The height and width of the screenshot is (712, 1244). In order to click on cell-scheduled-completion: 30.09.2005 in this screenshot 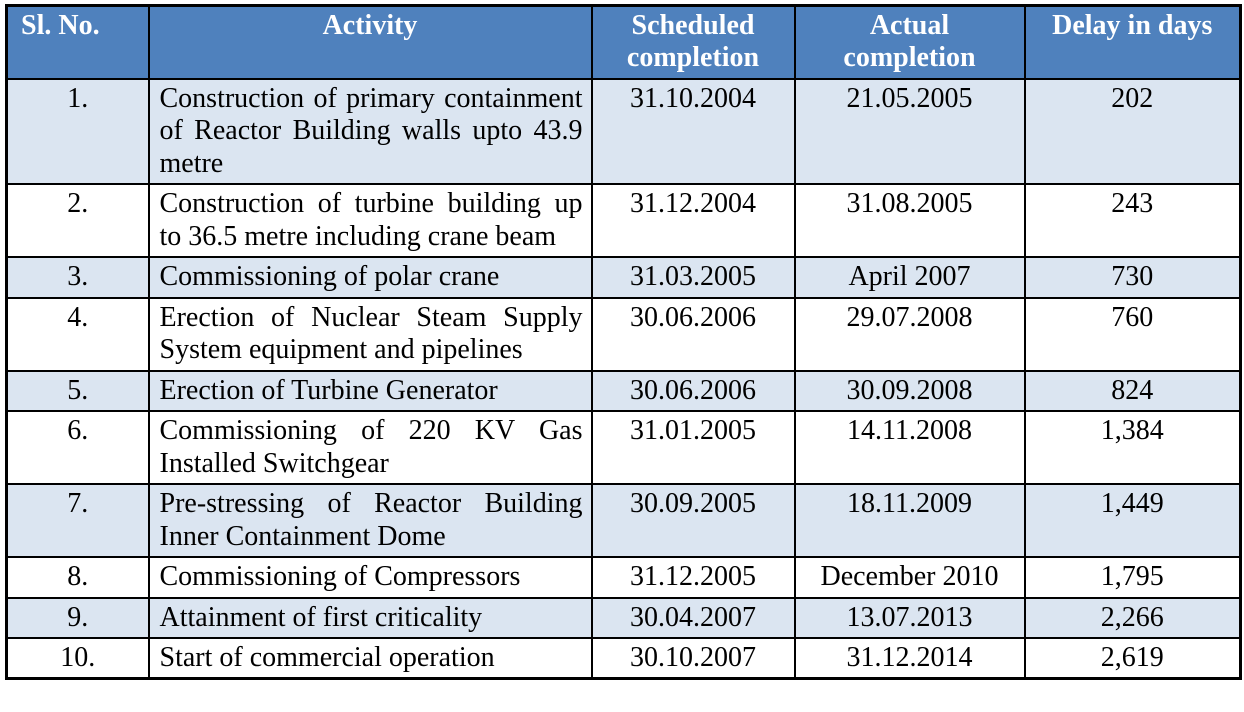, I will do `click(693, 521)`.